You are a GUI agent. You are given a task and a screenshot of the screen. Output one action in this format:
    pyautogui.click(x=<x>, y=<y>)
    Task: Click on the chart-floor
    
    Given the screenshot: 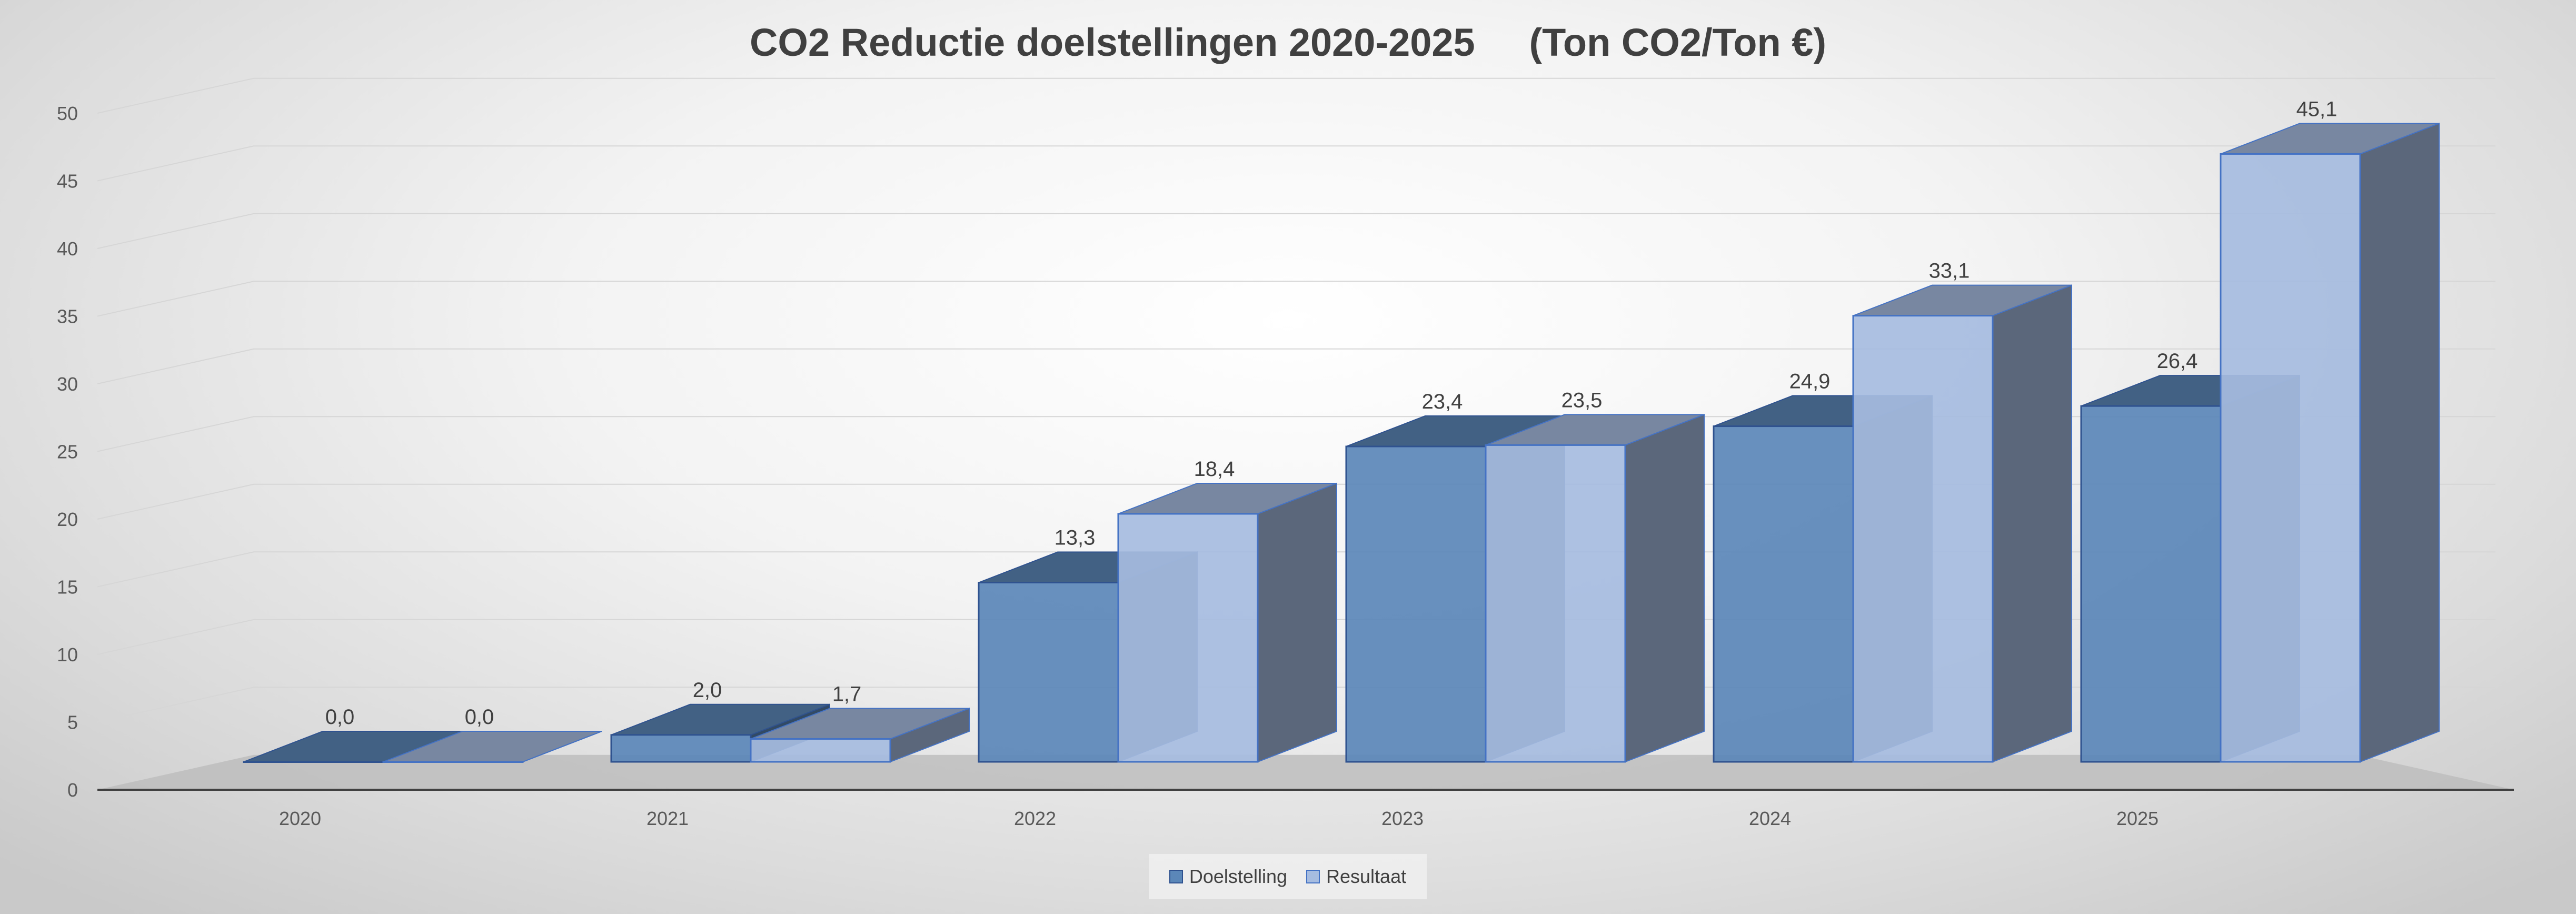 What is the action you would take?
    pyautogui.click(x=1305, y=772)
    